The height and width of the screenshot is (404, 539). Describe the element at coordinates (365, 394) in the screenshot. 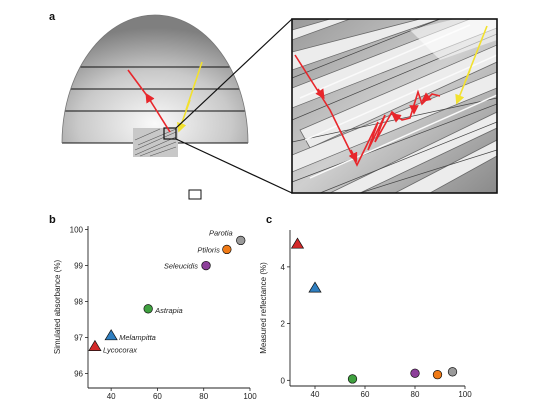

I see `x-tick-label-c: 60` at that location.